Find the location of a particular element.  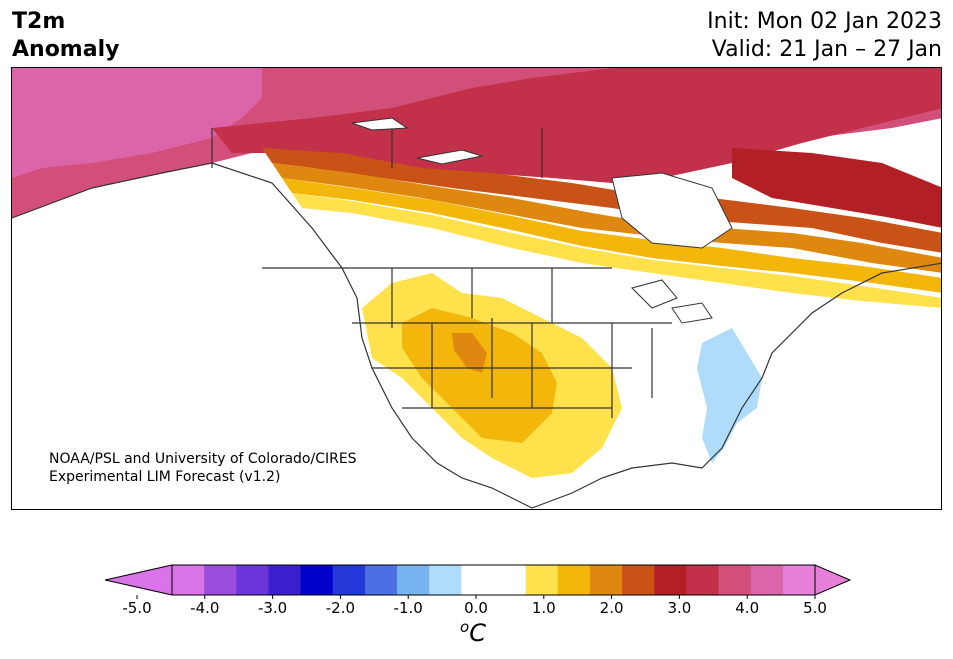

colorbar-under-arrow is located at coordinates (138, 580).